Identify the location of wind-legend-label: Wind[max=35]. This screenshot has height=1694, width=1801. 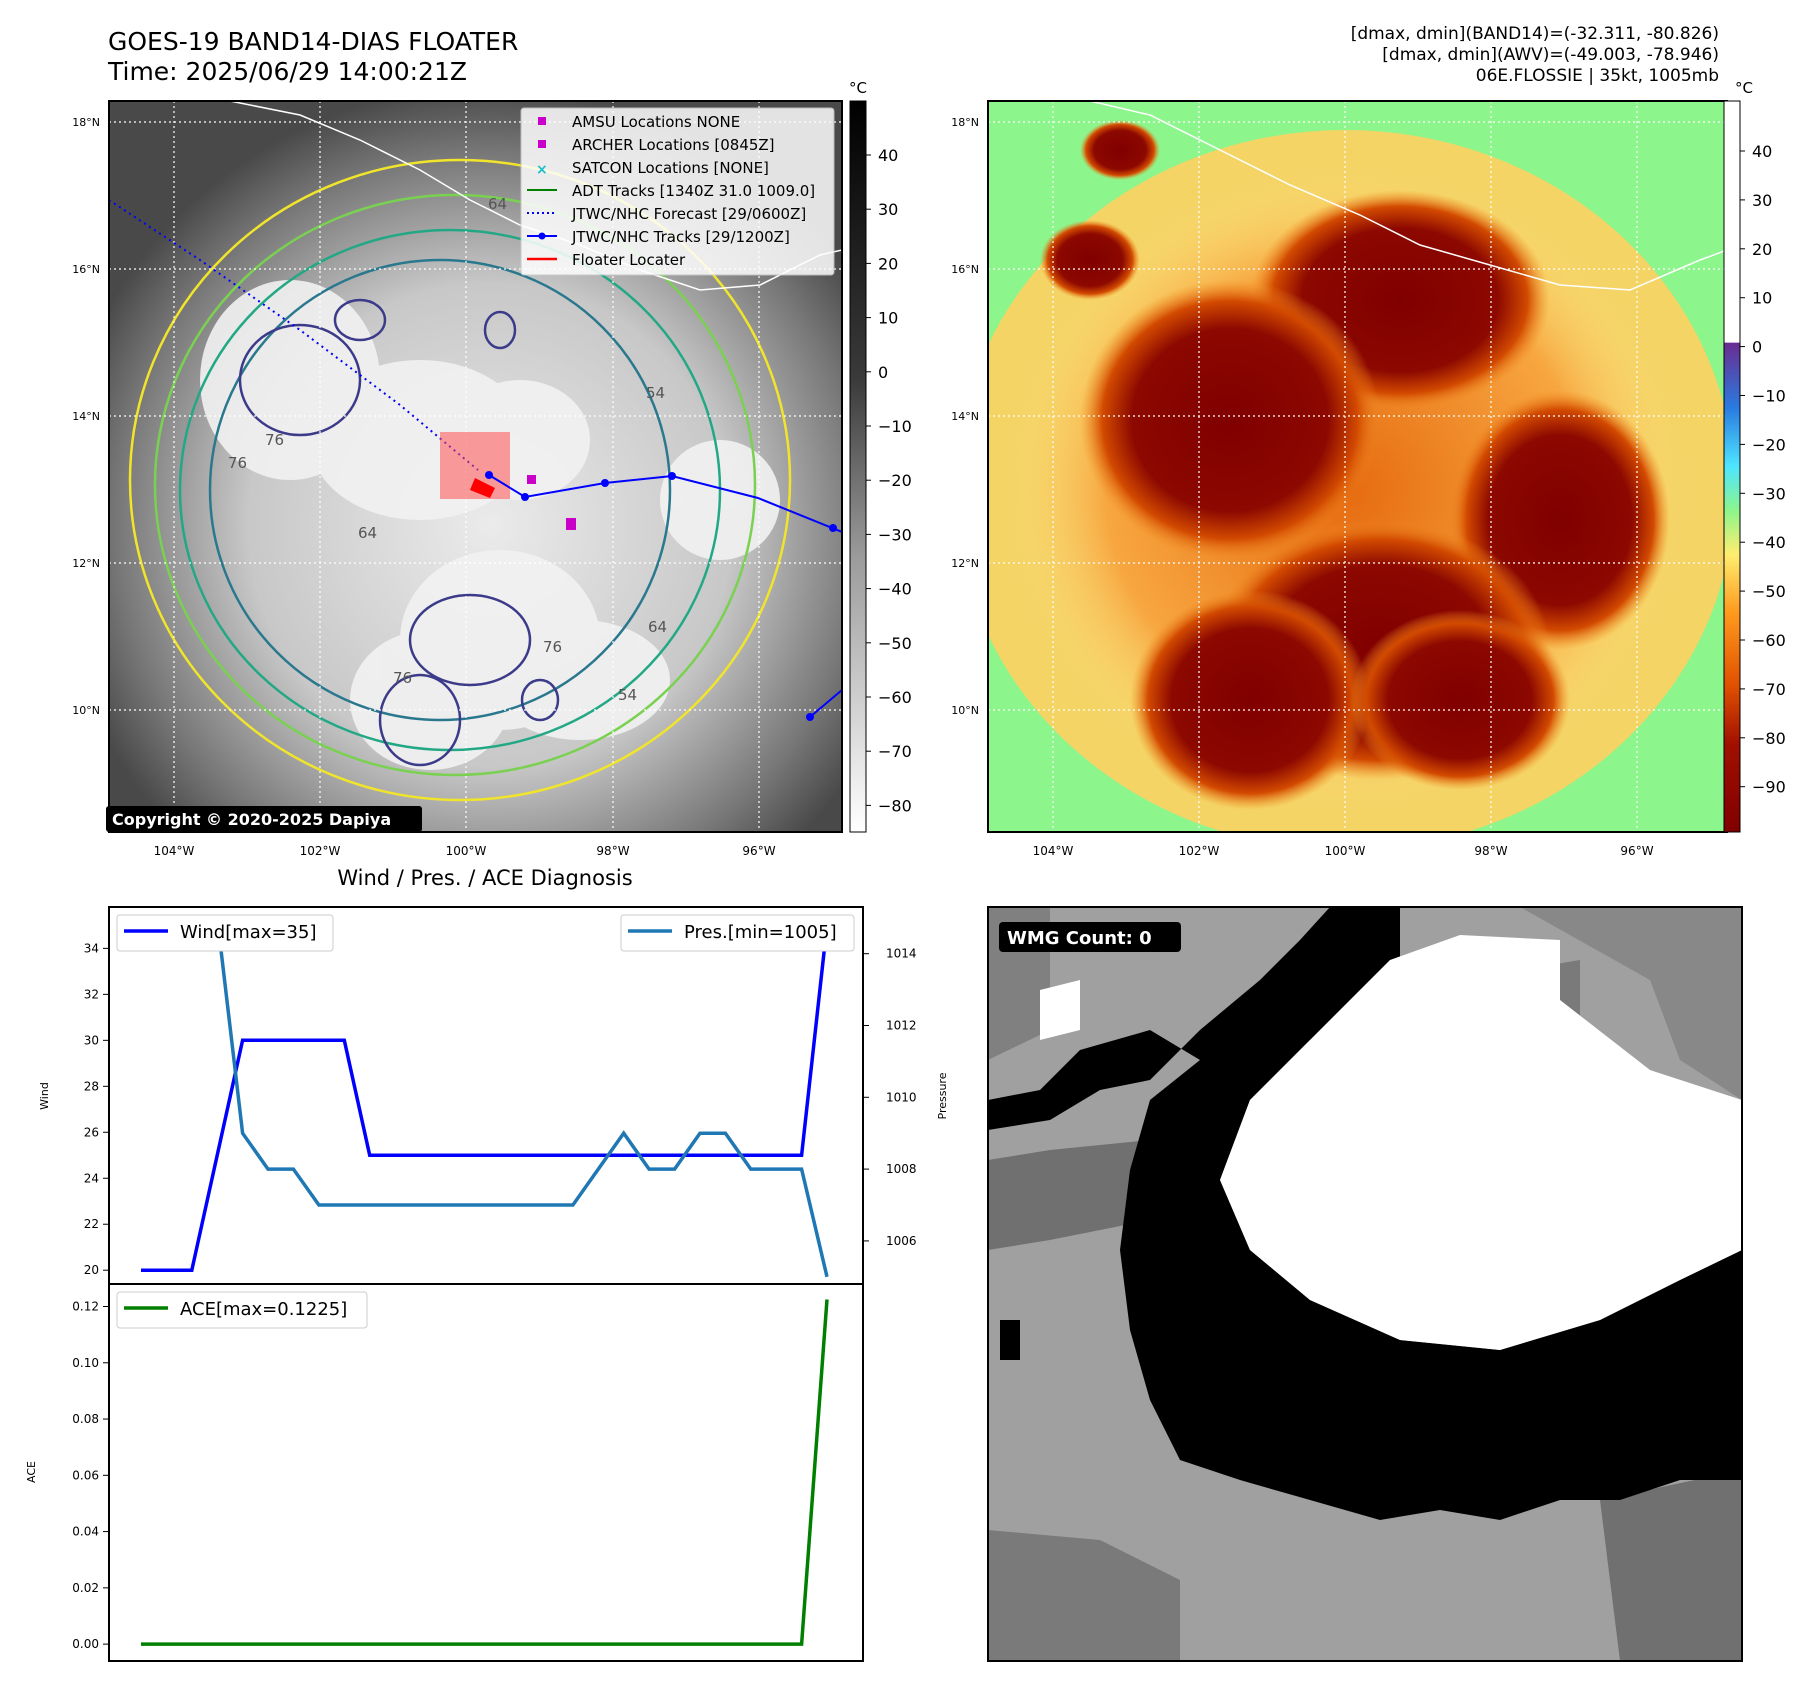
(248, 932).